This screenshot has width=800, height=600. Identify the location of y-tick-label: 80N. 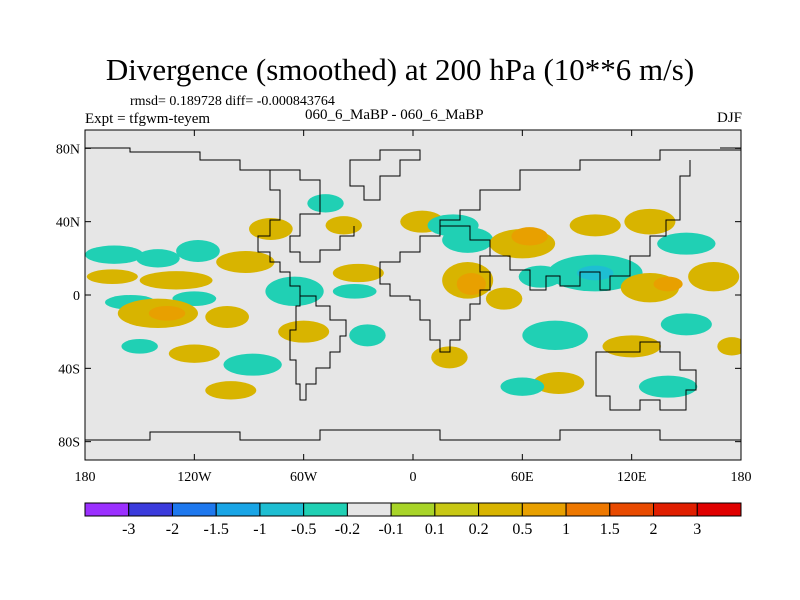
(68, 149).